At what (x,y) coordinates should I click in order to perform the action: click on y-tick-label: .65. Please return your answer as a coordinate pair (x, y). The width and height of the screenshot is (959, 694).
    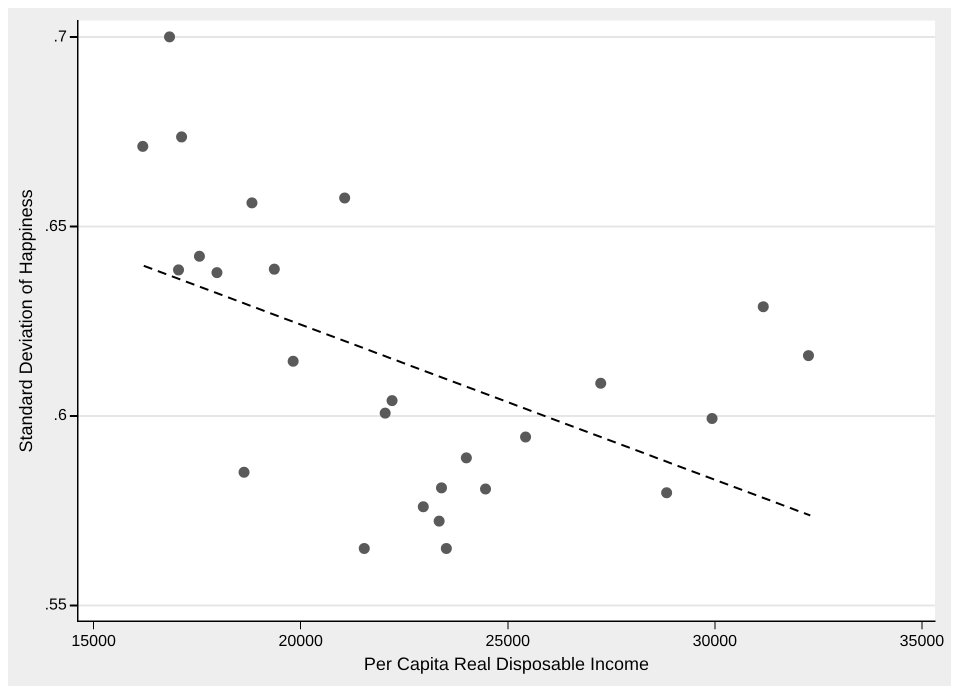
    Looking at the image, I should click on (55, 226).